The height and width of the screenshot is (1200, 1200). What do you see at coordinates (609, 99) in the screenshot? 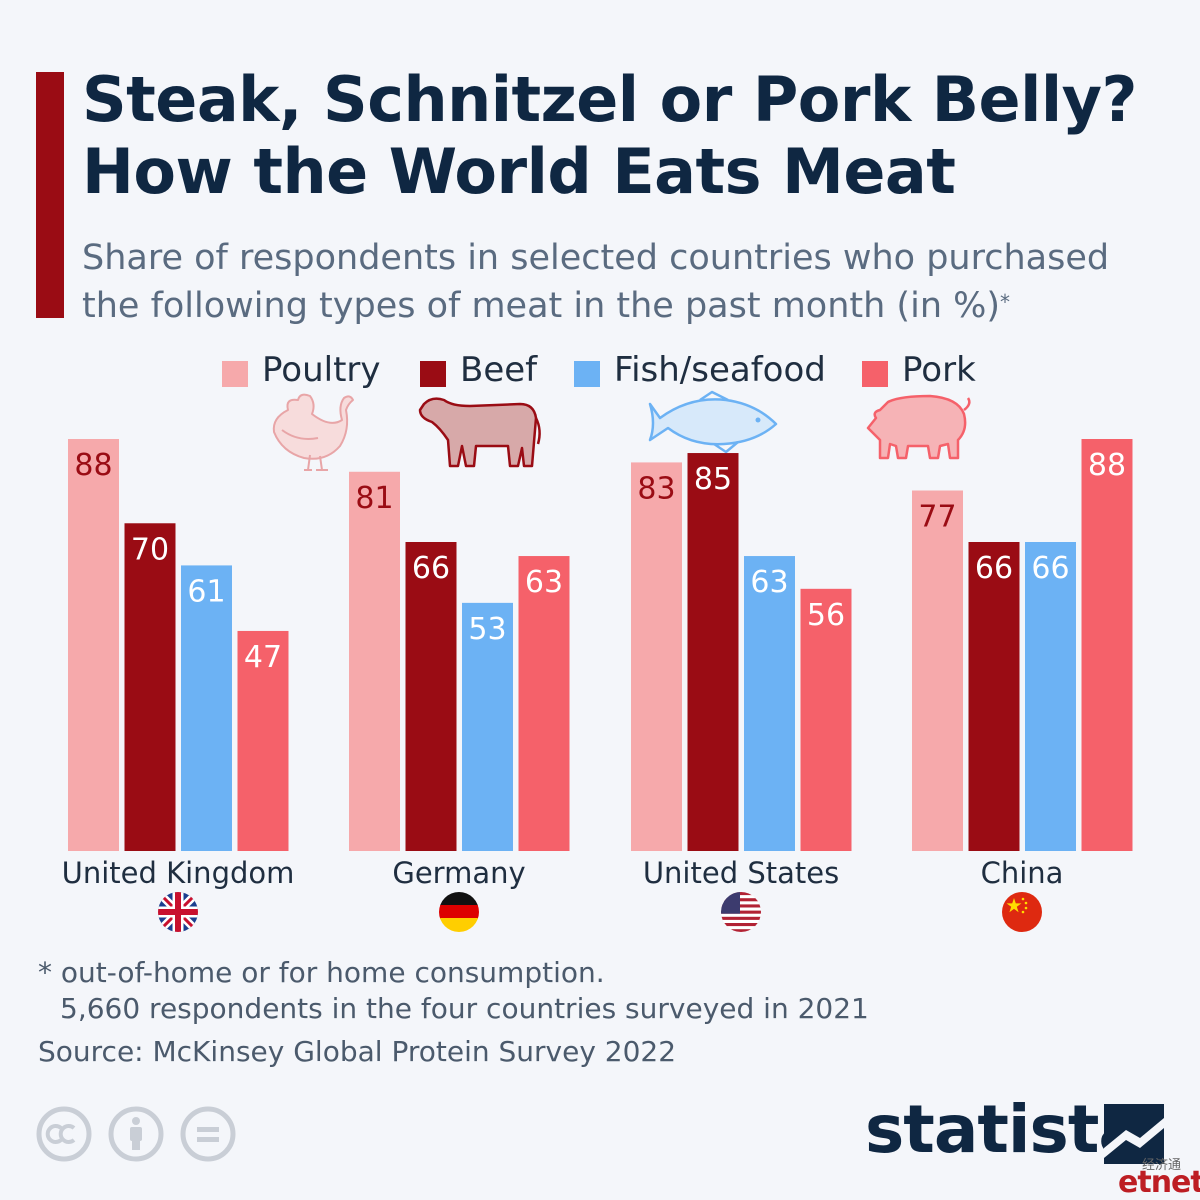
I see `title-line-1: Steak, Schnitzel or Pork Belly?` at bounding box center [609, 99].